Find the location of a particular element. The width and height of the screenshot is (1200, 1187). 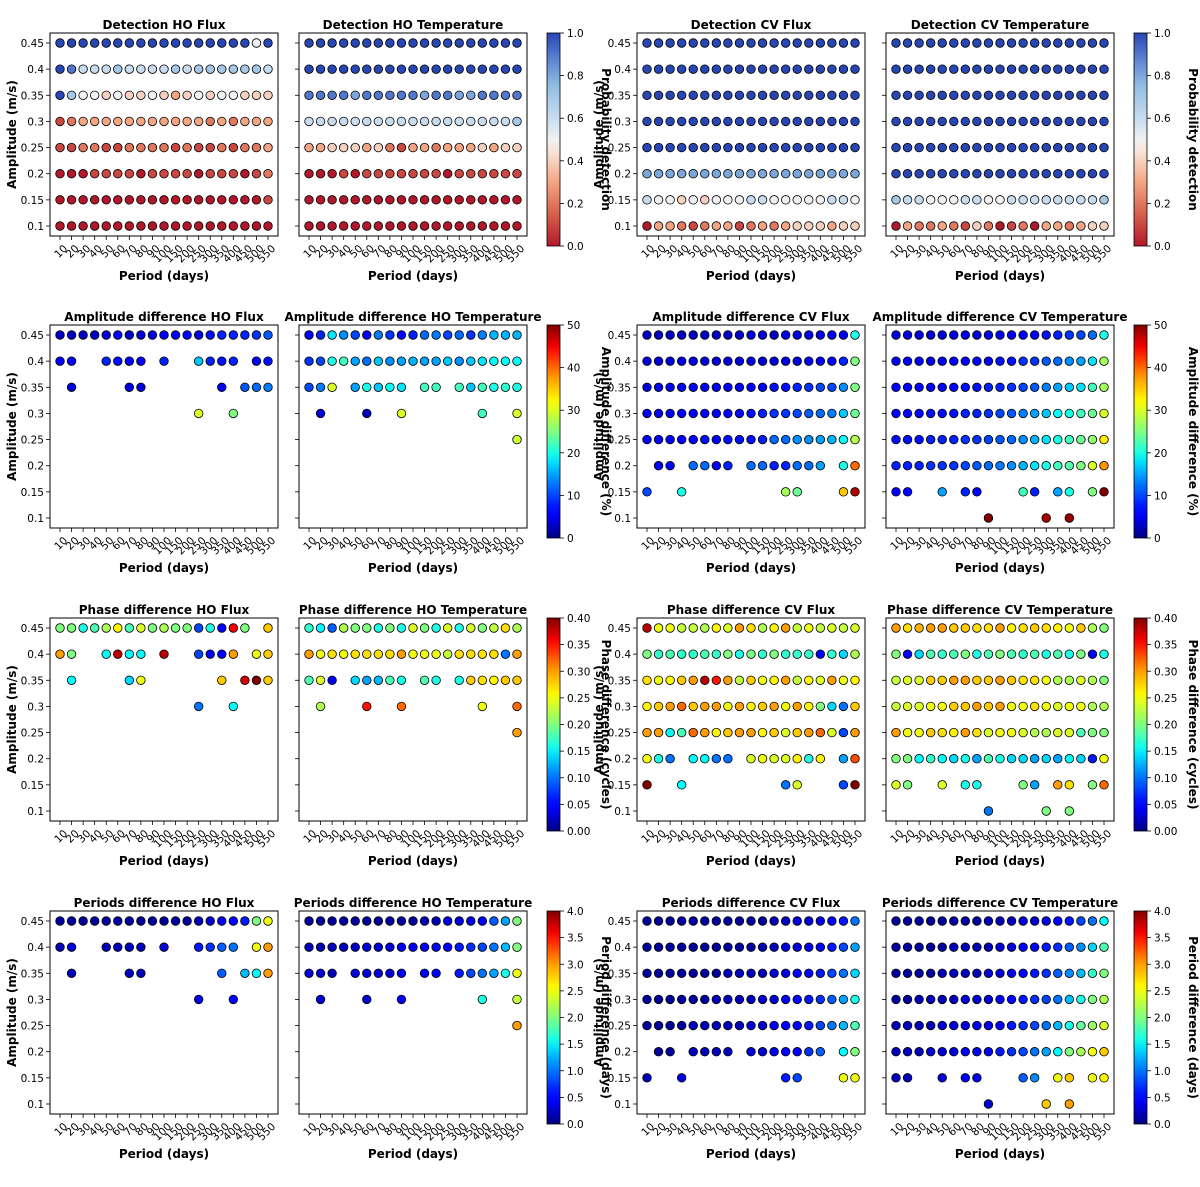

colorbar-tick-label: 0.8 is located at coordinates (575, 77).